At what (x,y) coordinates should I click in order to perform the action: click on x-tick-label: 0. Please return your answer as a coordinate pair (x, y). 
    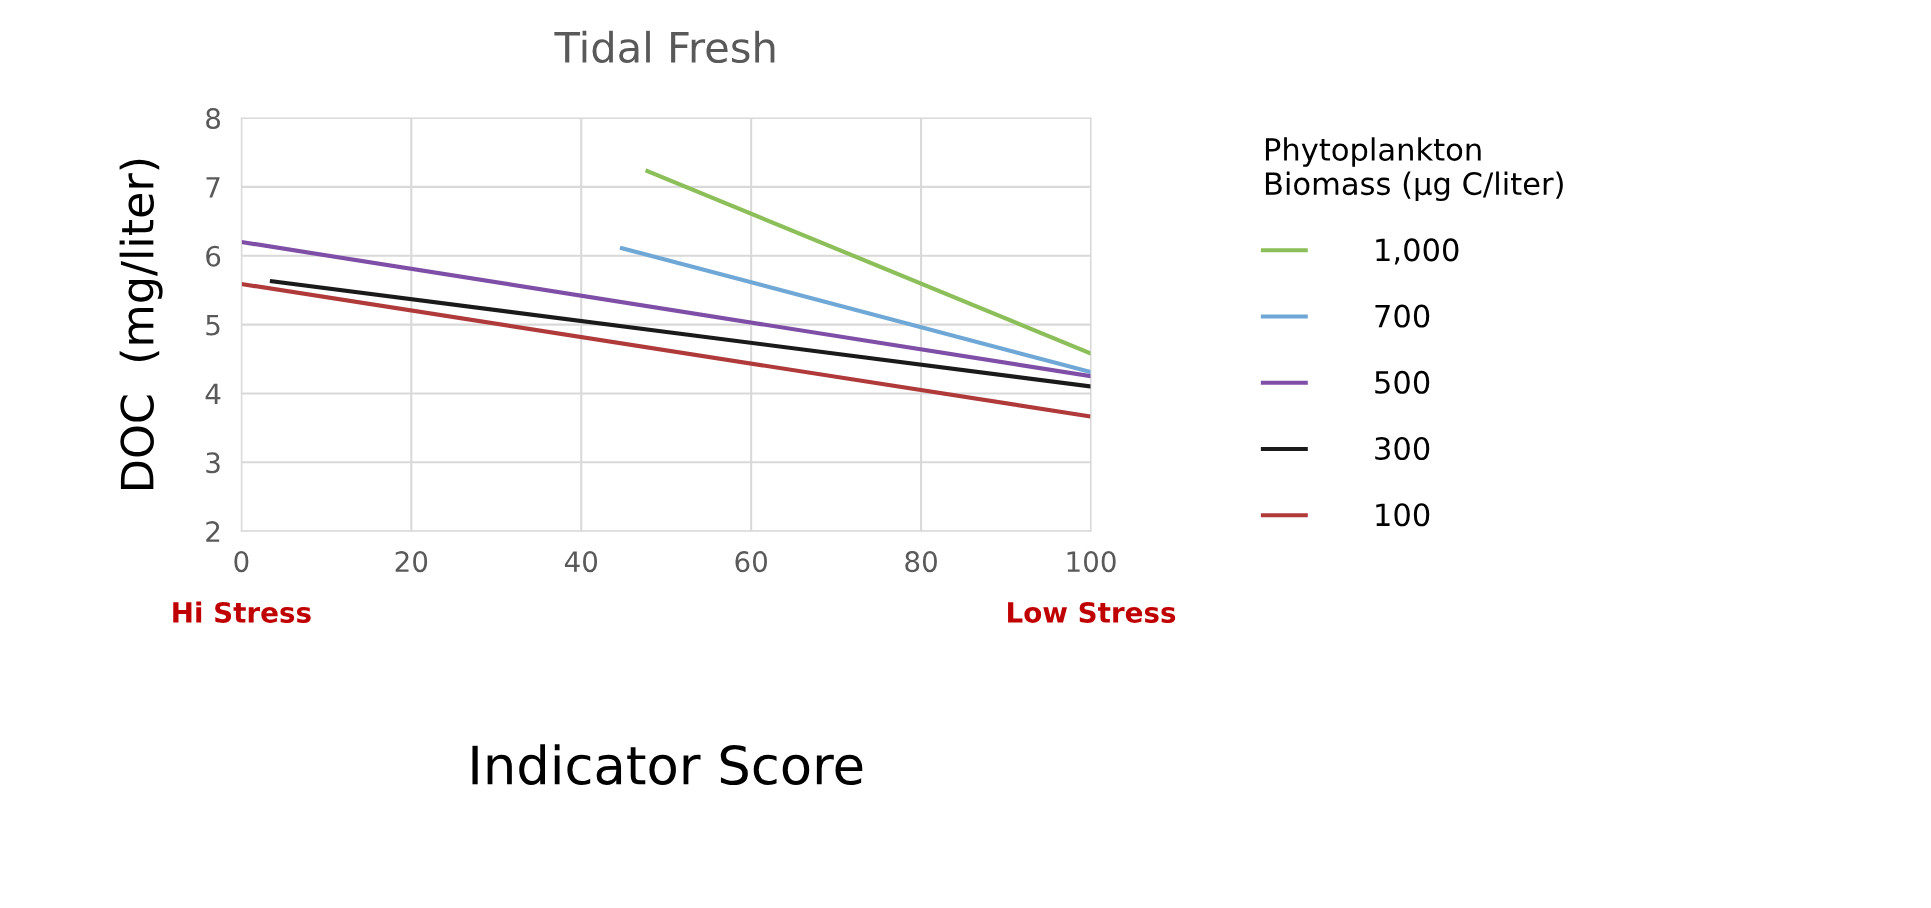
    Looking at the image, I should click on (241, 562).